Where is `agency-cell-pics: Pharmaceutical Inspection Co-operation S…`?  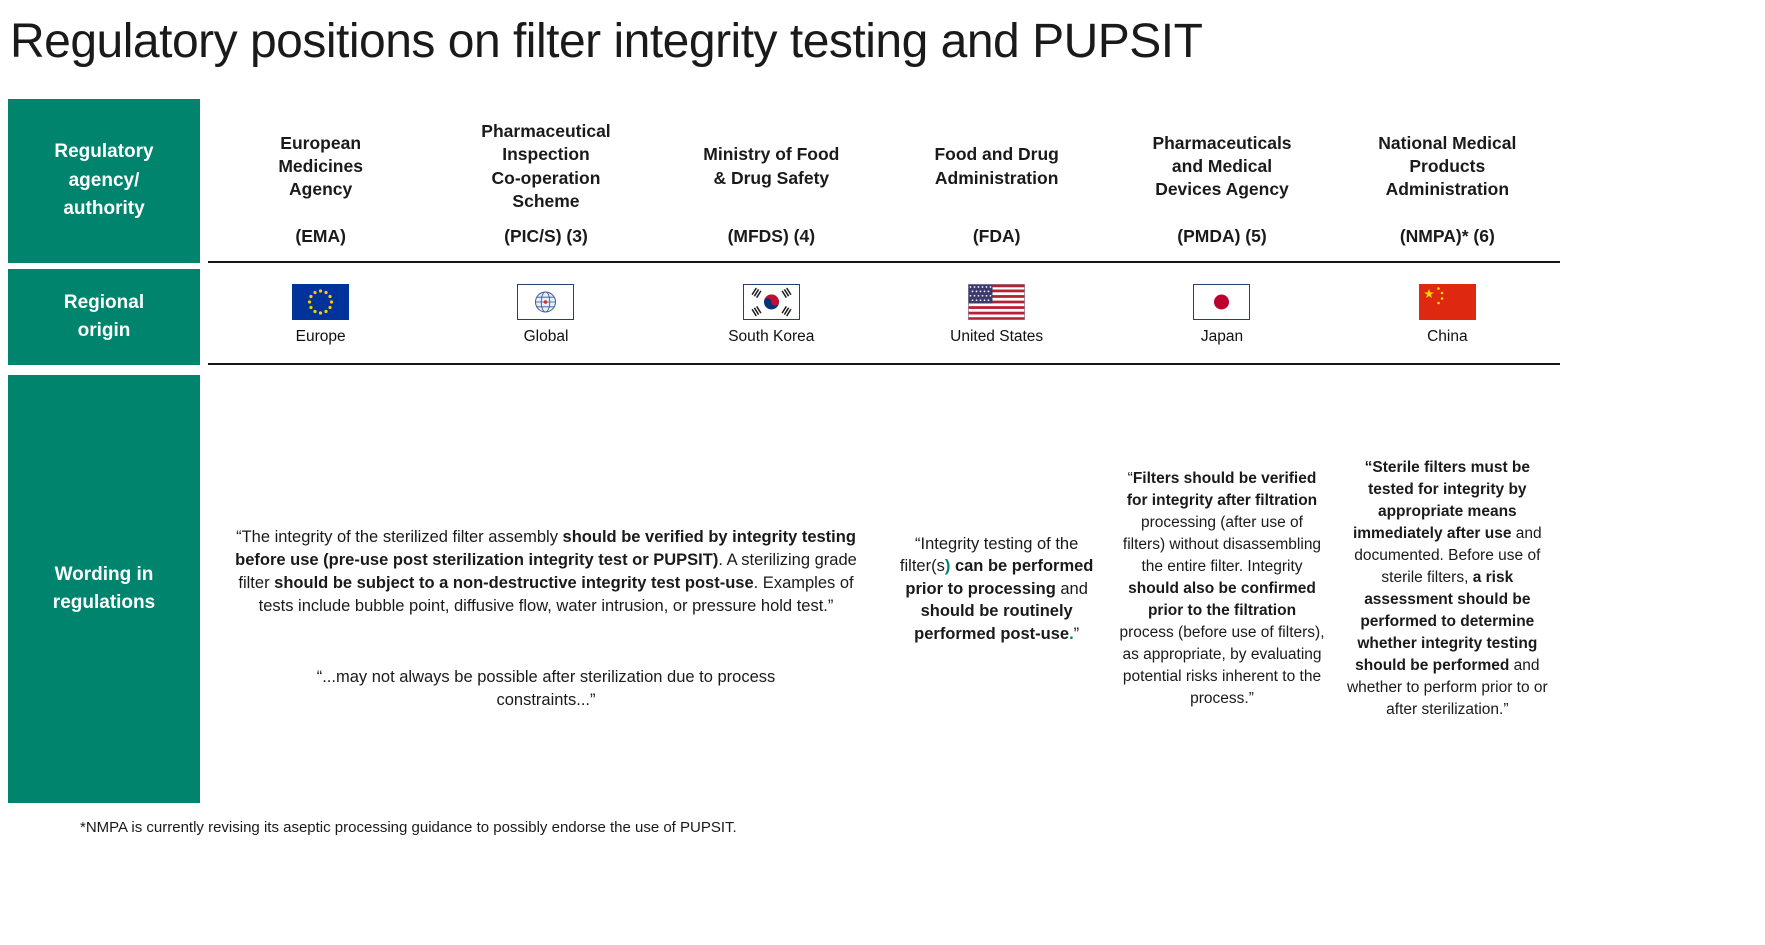 agency-cell-pics: Pharmaceutical Inspection Co-operation S… is located at coordinates (545, 180).